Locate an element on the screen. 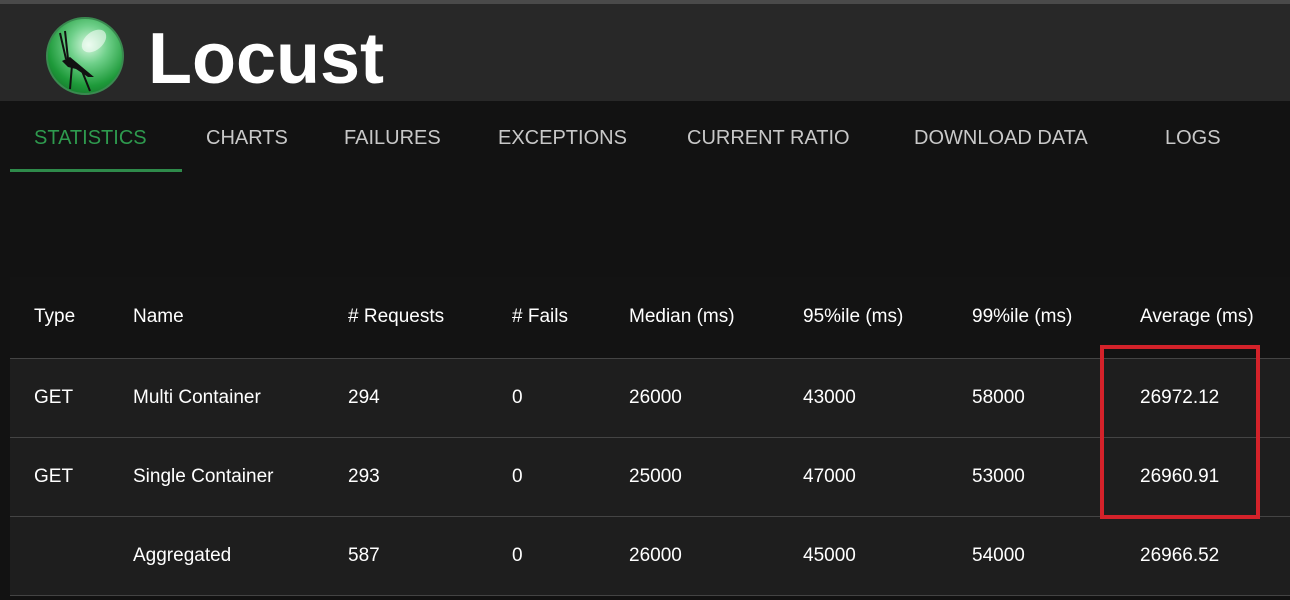 This screenshot has height=600, width=1290. cell-average: 26972.12 is located at coordinates (1215, 397).